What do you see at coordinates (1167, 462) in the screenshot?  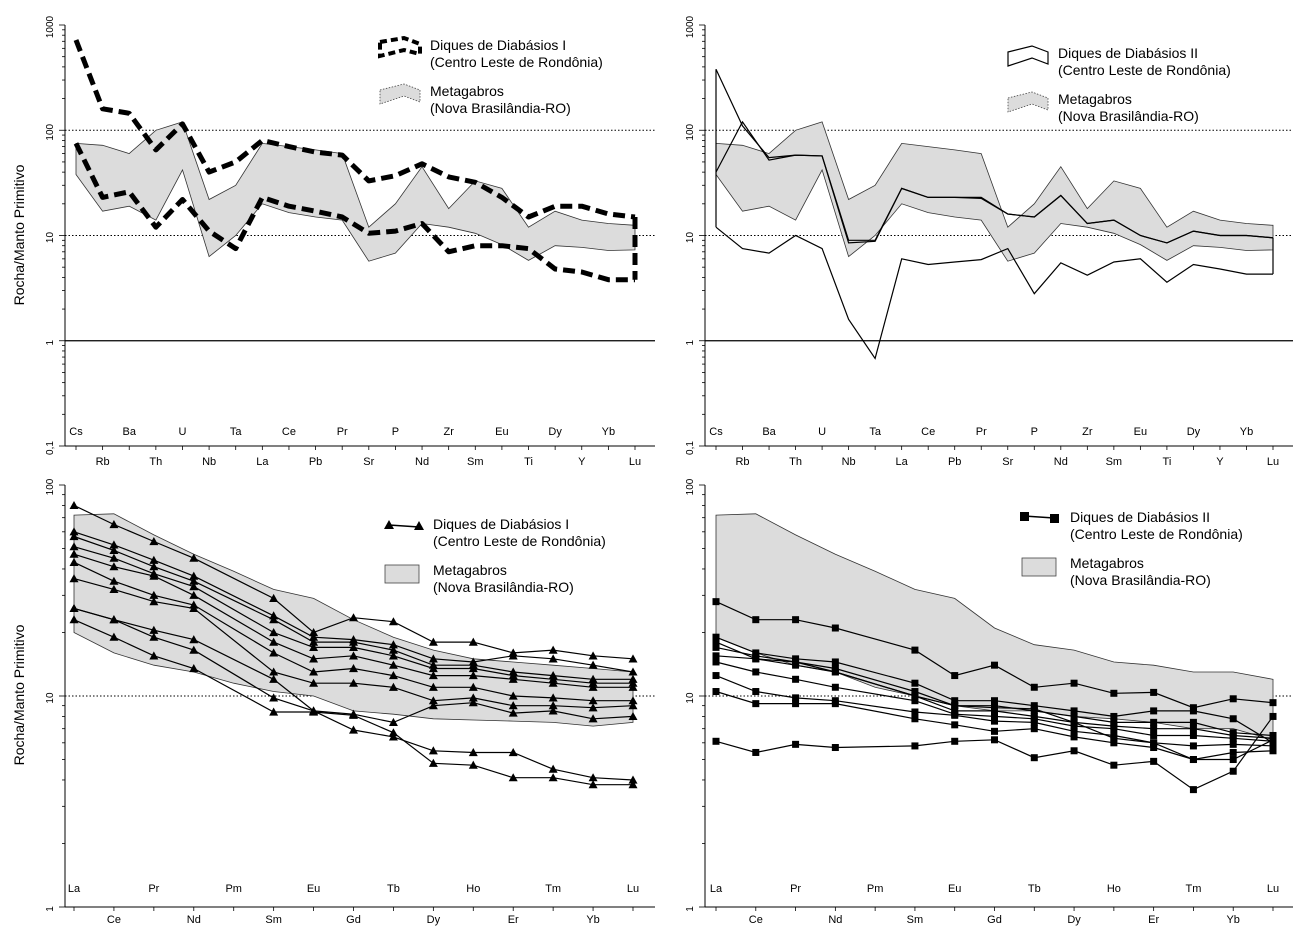 I see `x-tick-label: Ti` at bounding box center [1167, 462].